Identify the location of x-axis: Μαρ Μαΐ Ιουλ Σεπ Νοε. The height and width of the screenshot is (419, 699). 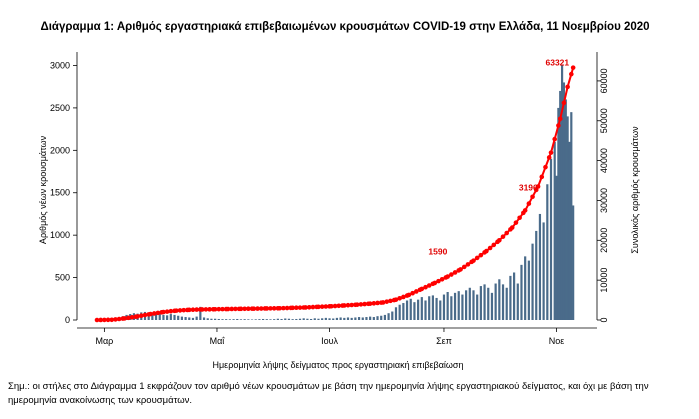
(337, 336).